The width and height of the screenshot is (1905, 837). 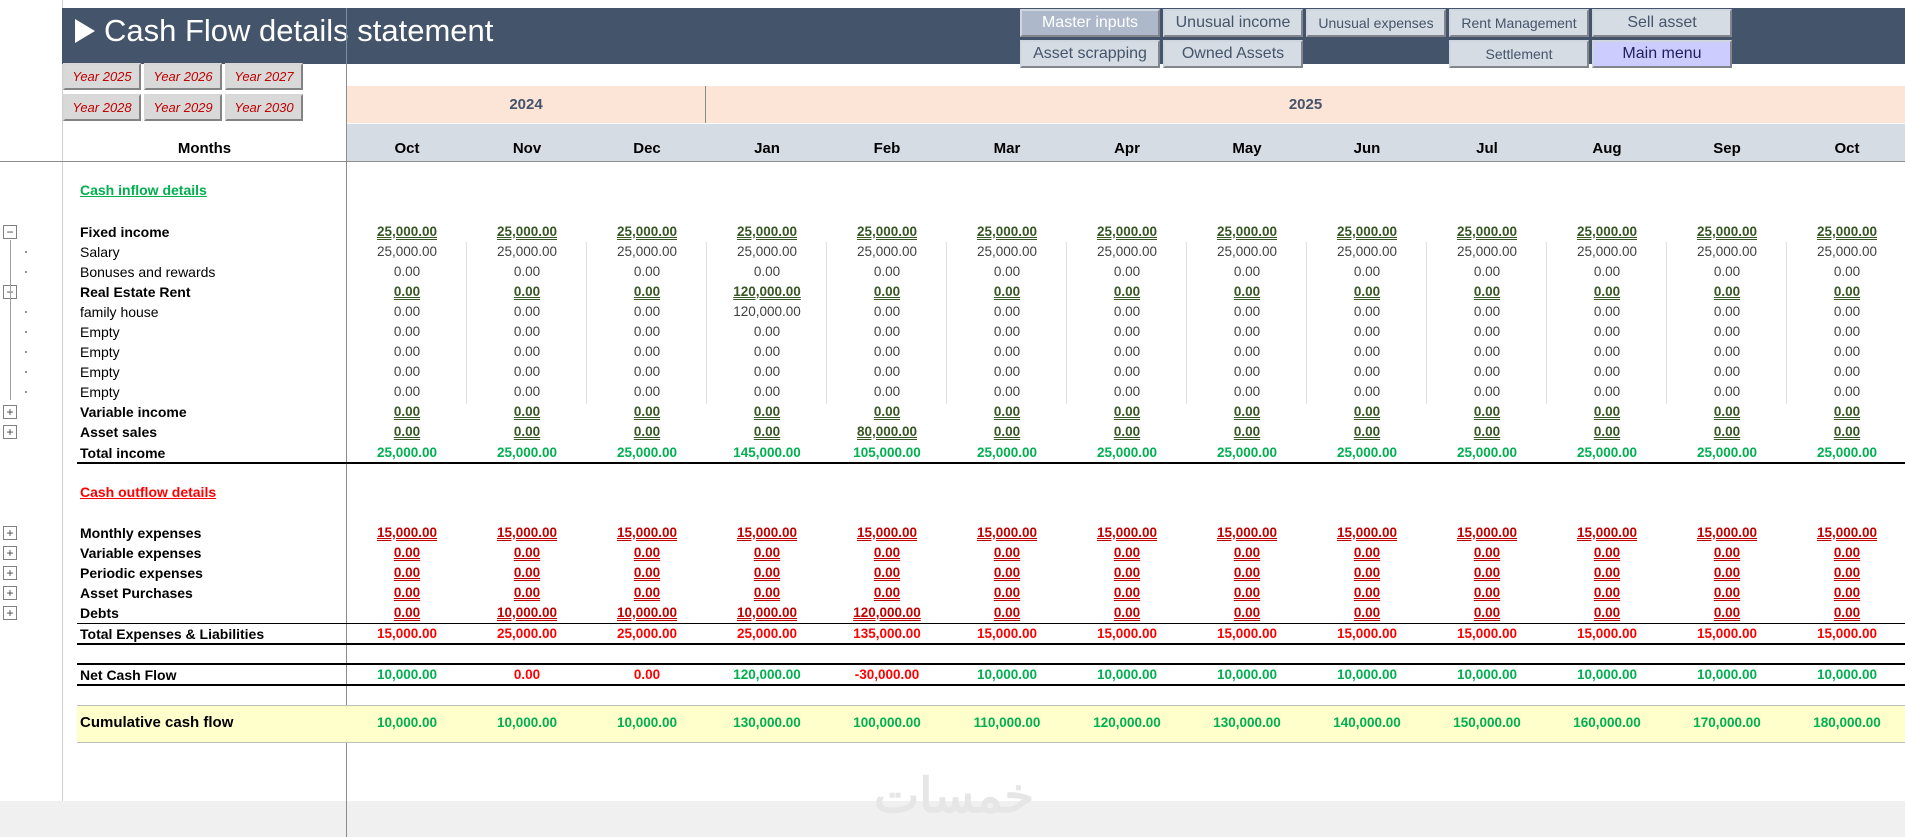 I want to click on month-header: Apr, so click(x=1127, y=148).